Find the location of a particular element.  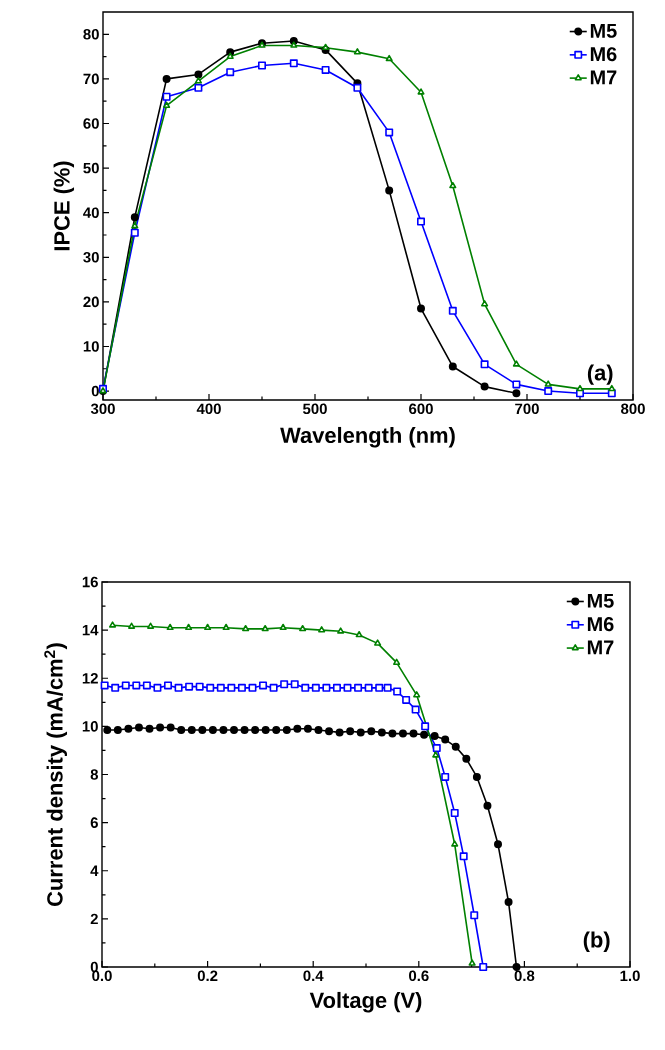

y-tick-label: 4 is located at coordinates (94, 870).